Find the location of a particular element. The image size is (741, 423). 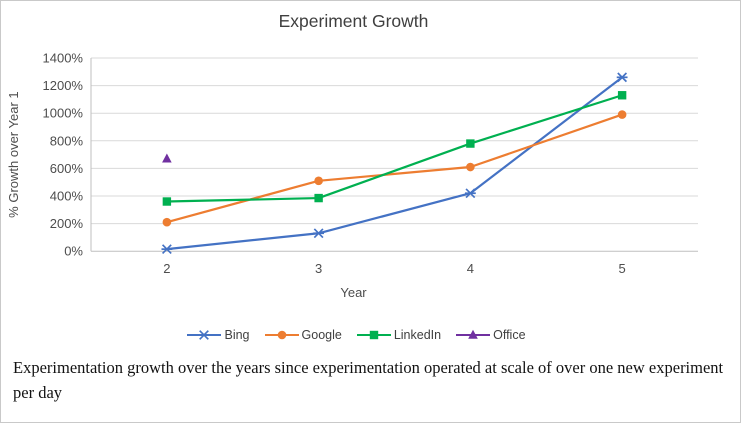

legend-item-linkedin: LinkedIn is located at coordinates (398, 335).